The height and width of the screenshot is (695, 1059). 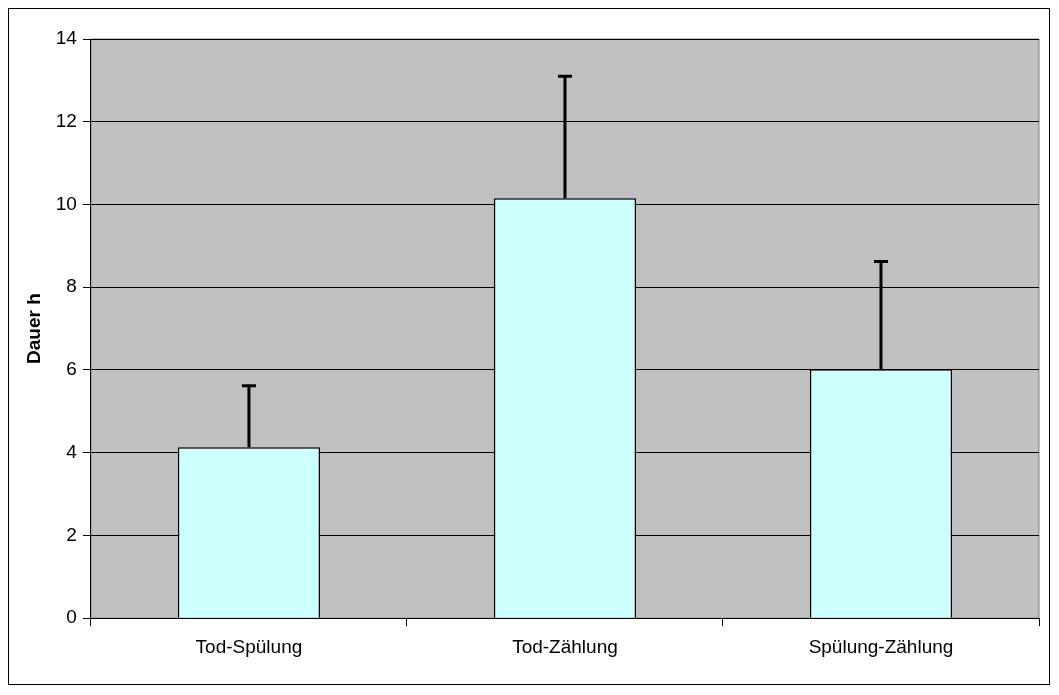 What do you see at coordinates (66, 120) in the screenshot?
I see `y-tick-label: 12` at bounding box center [66, 120].